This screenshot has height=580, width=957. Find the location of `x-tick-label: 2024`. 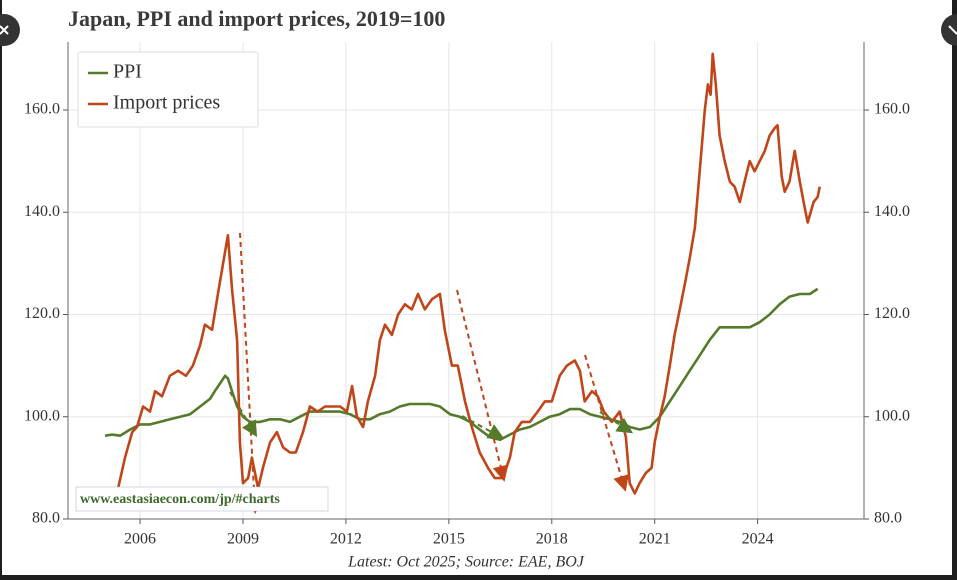

x-tick-label: 2024 is located at coordinates (758, 539).